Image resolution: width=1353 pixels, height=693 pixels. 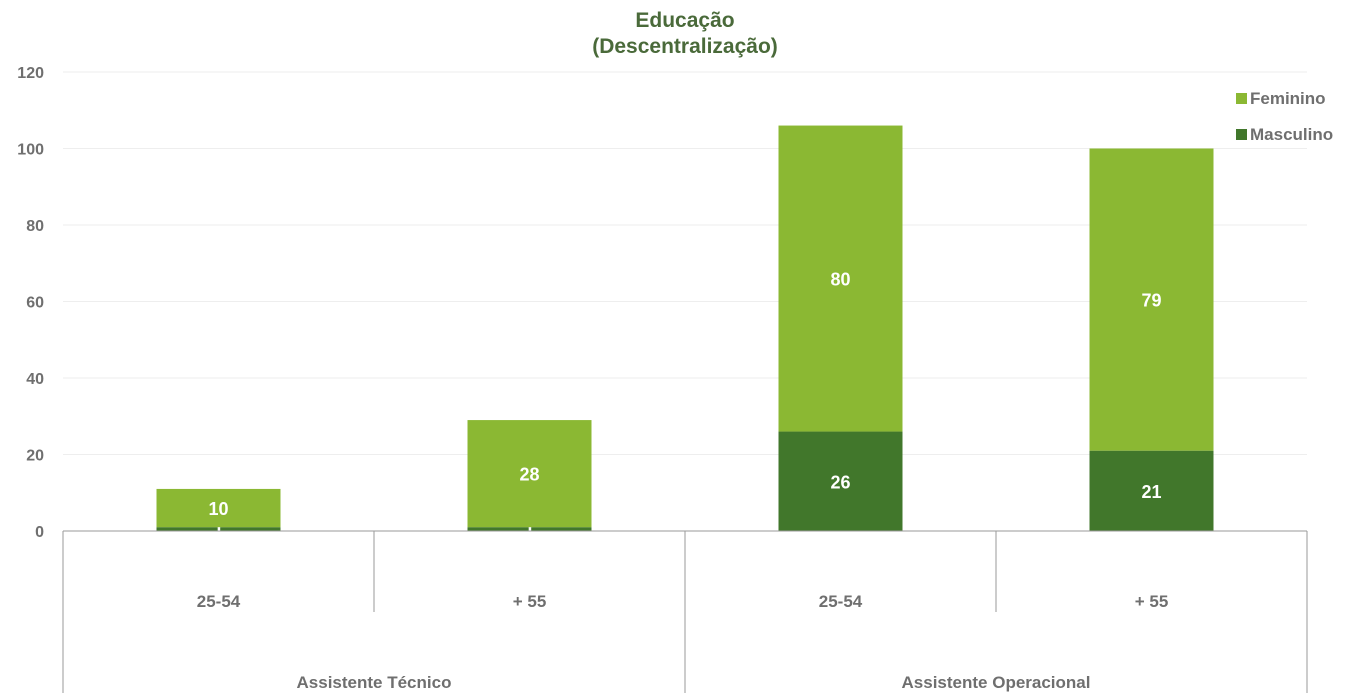 I want to click on y-tick-label: 80, so click(x=35, y=226).